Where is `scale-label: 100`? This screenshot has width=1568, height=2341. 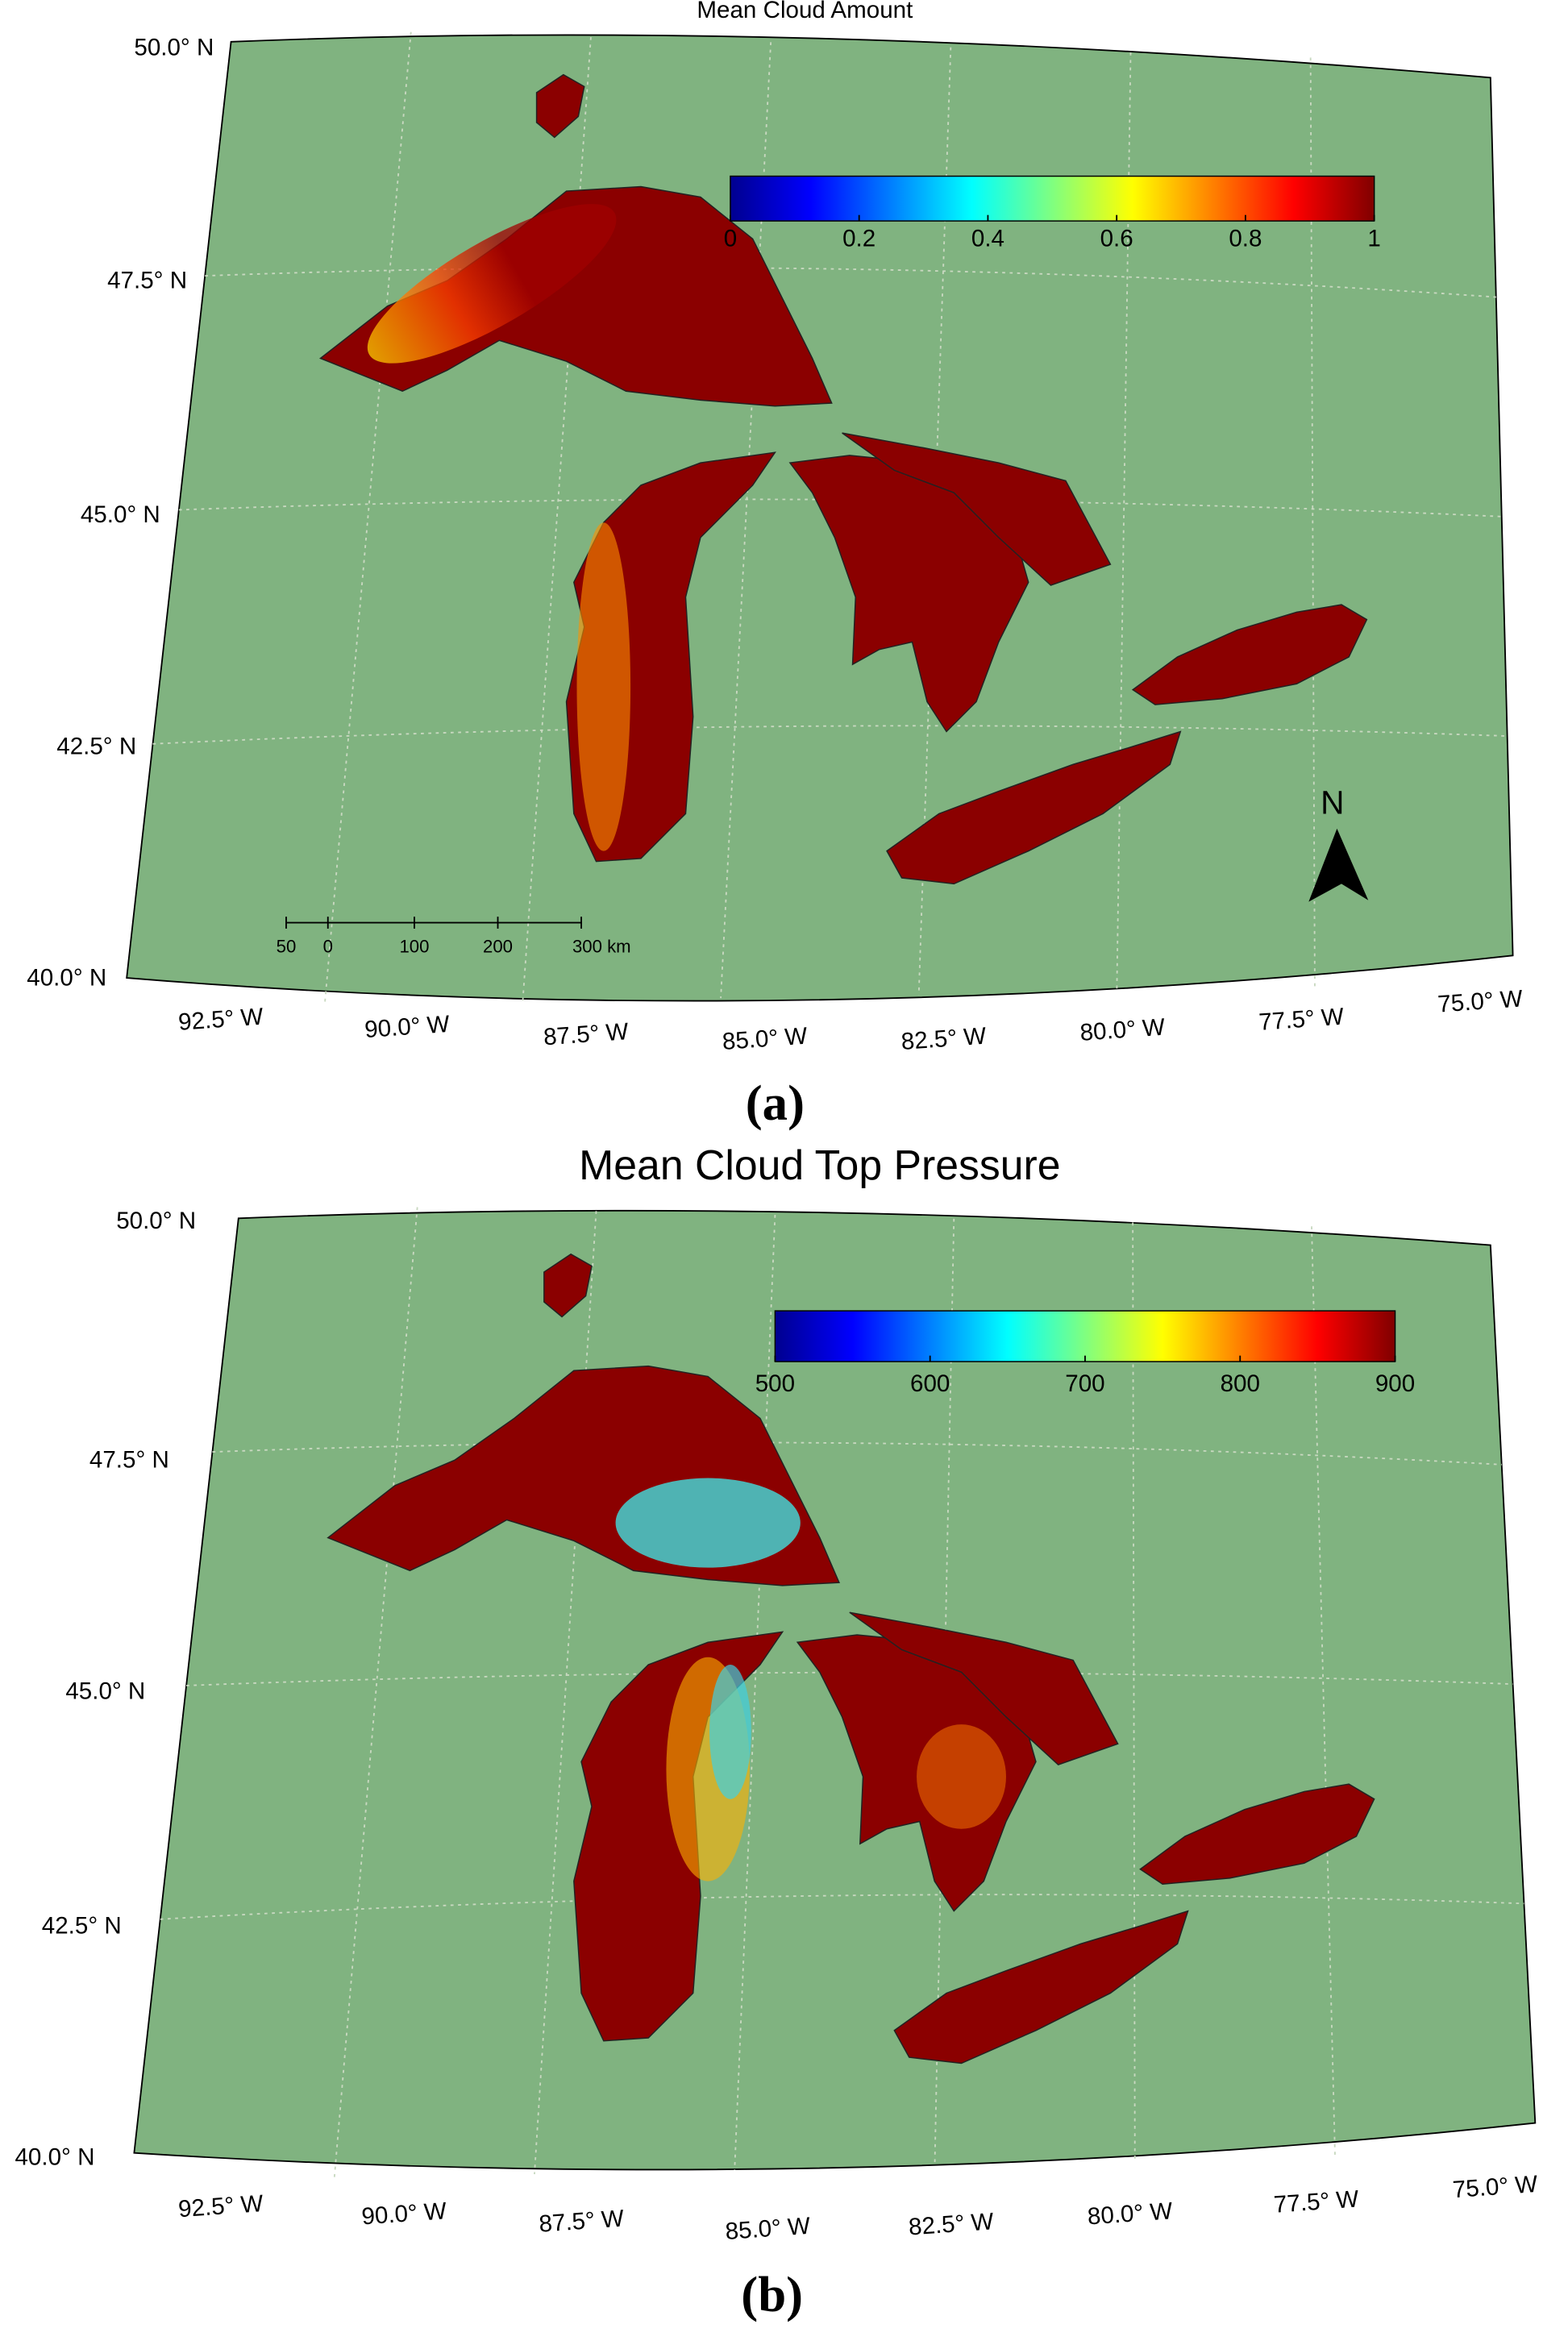 scale-label: 100 is located at coordinates (414, 947).